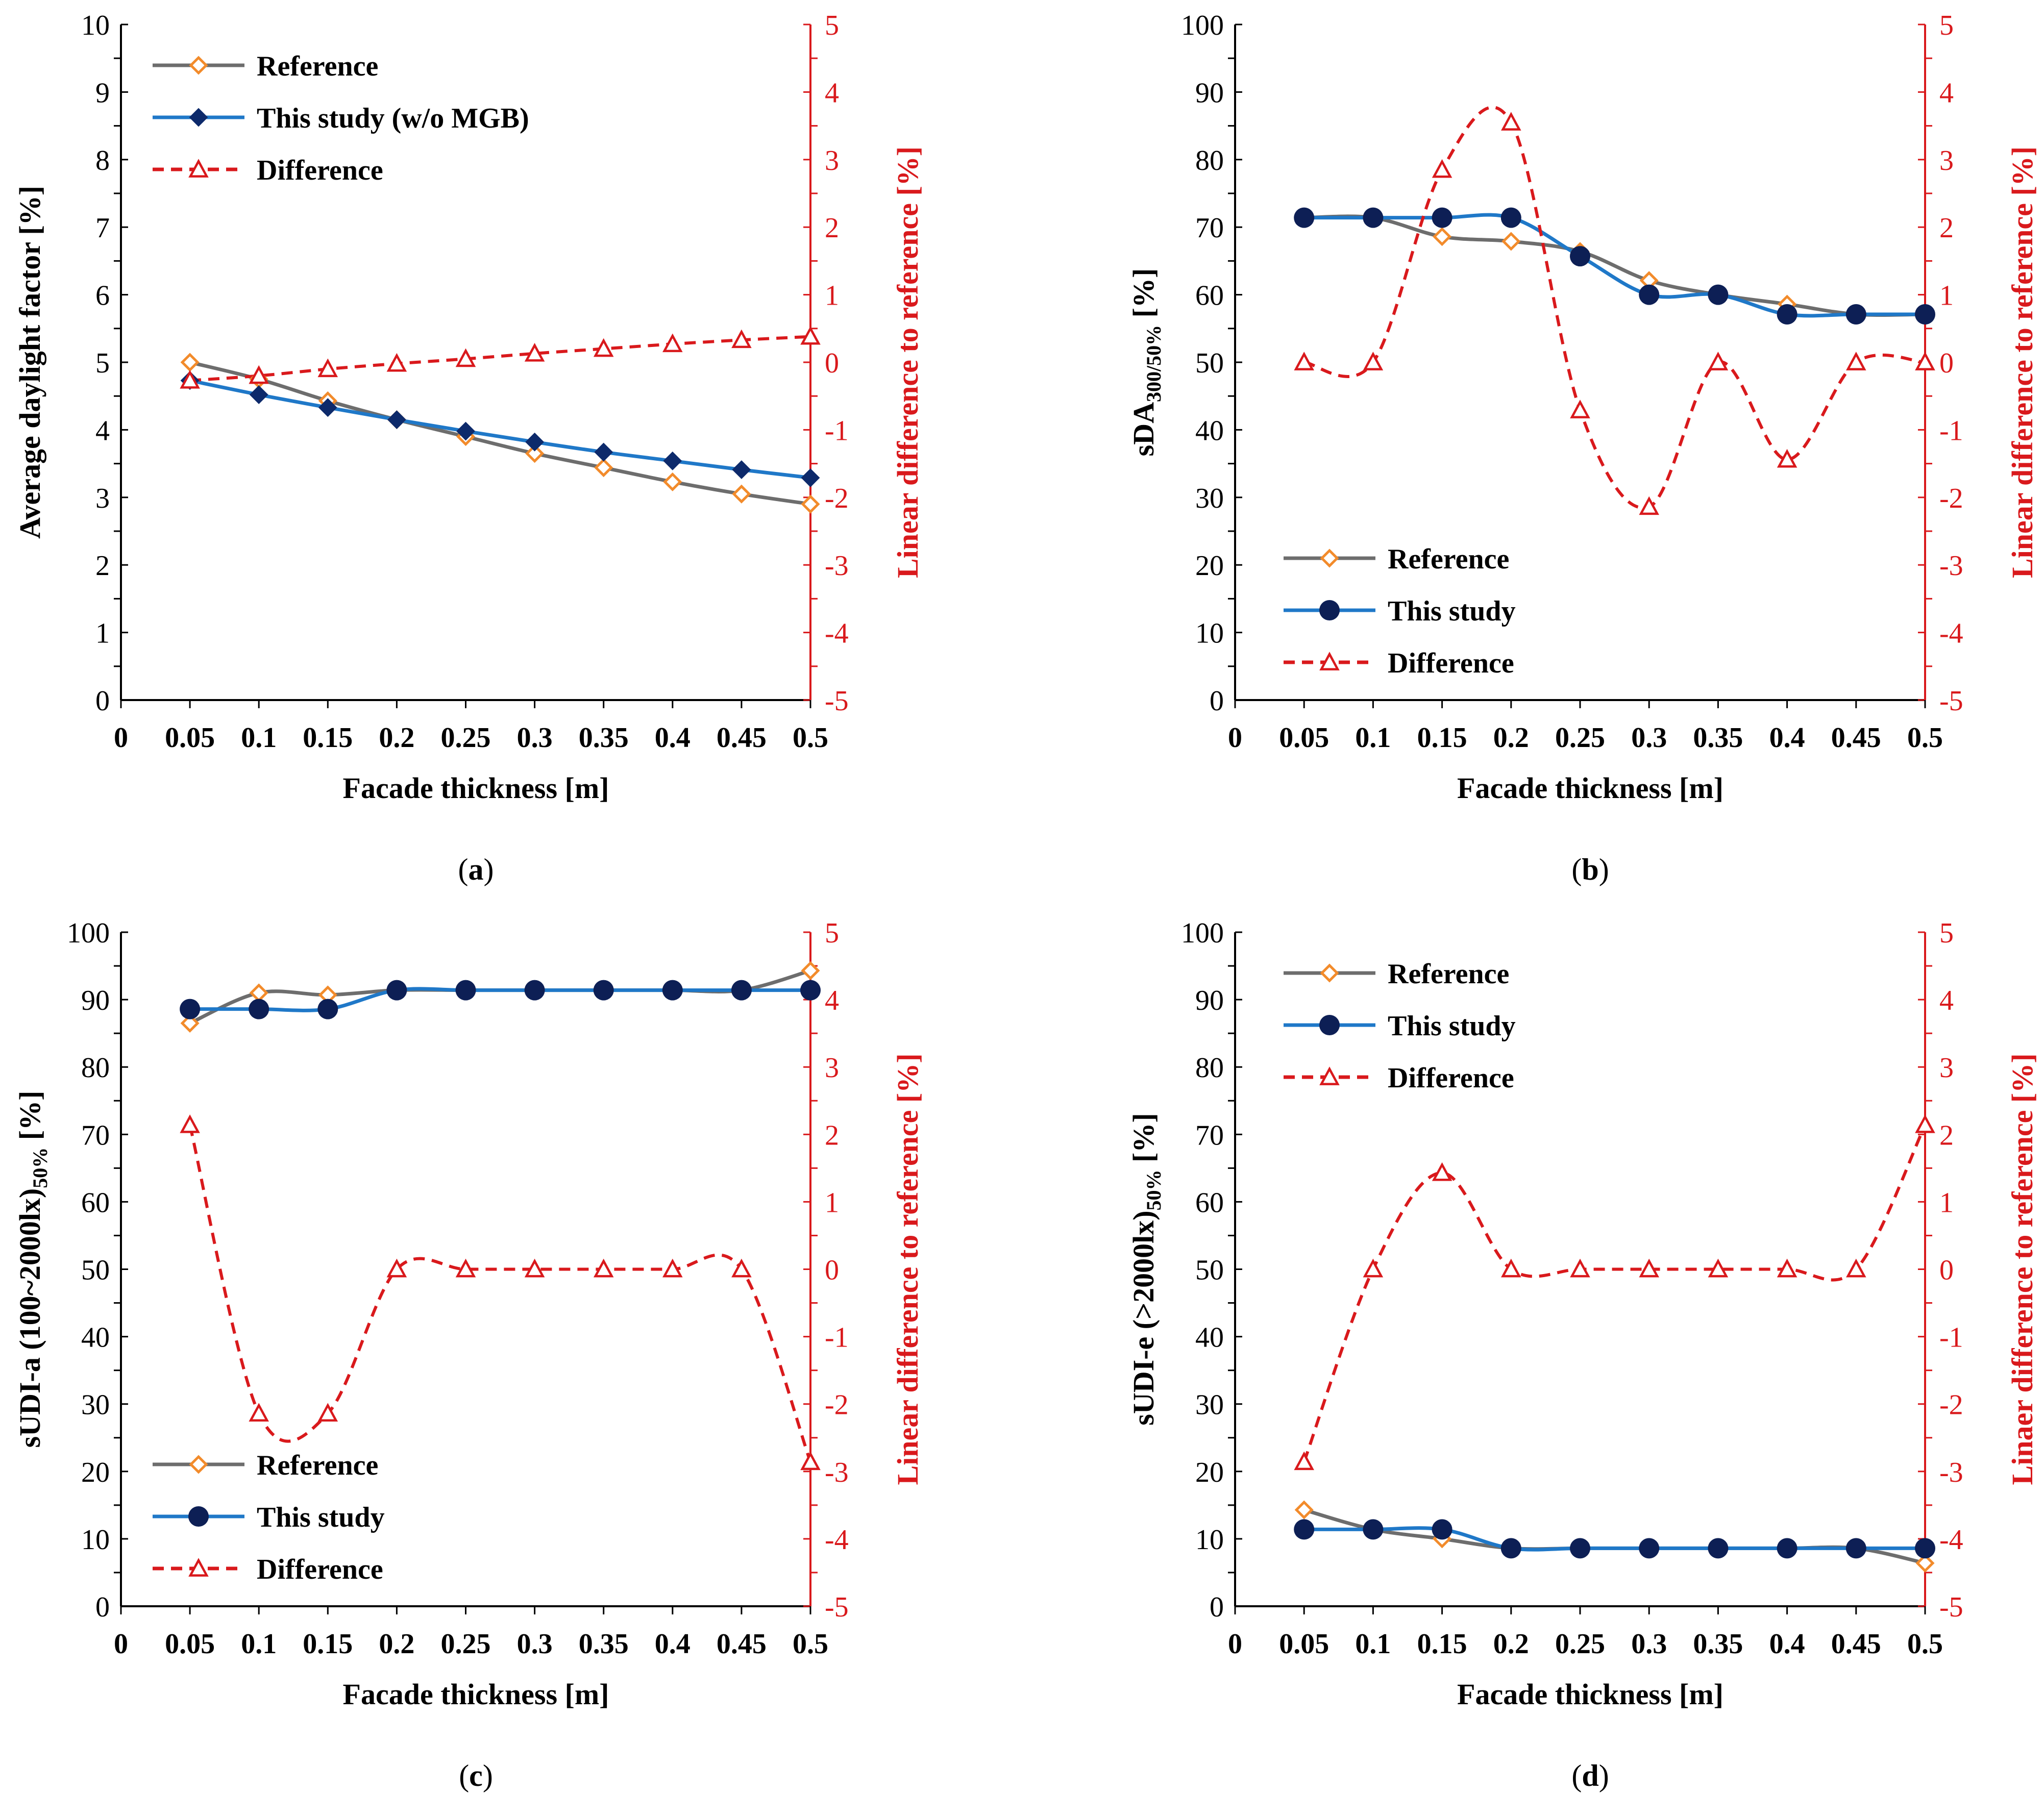 The width and height of the screenshot is (2044, 1793). I want to click on panel-a-study-point, so click(258, 394).